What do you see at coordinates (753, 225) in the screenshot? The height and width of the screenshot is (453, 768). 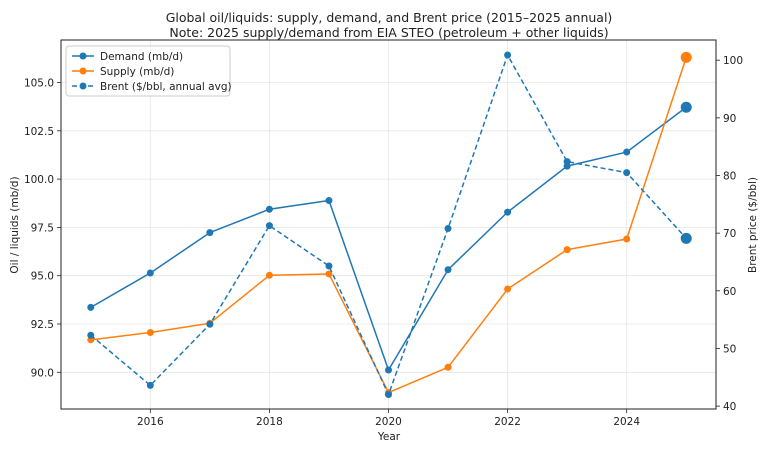 I see `y2-axis-label: Brent price ($/bbl)` at bounding box center [753, 225].